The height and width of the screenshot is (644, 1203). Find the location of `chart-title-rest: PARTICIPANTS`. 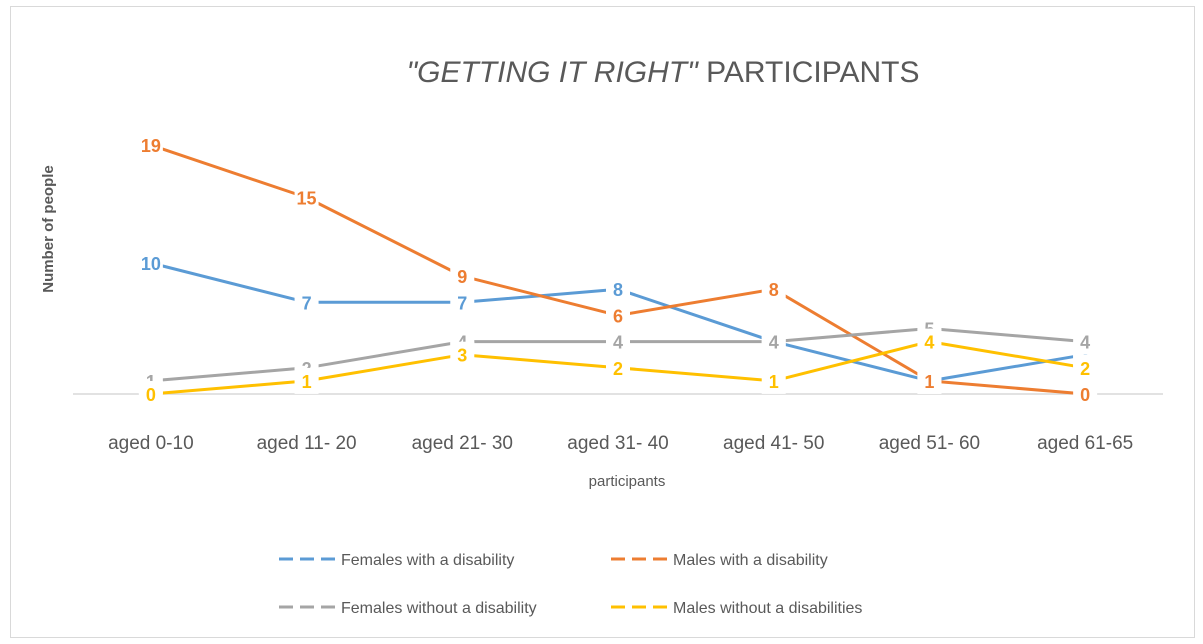

chart-title-rest: PARTICIPANTS is located at coordinates (809, 72).